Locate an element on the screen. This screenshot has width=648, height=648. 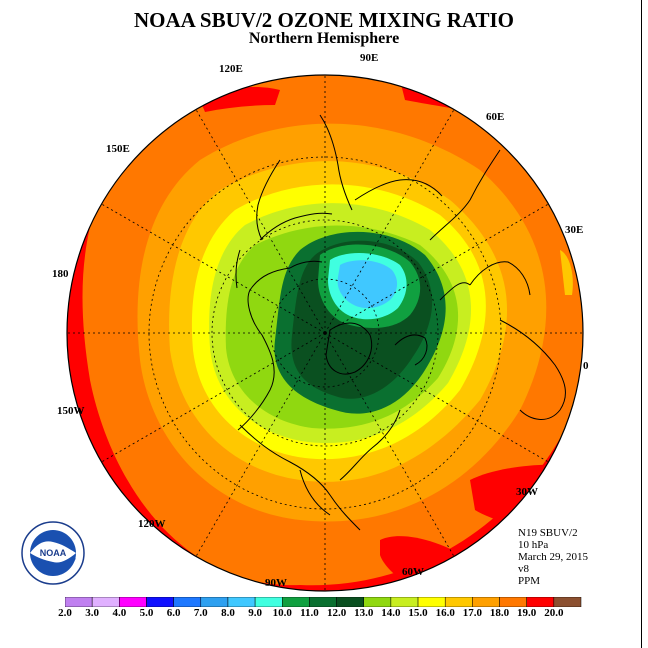
colorbar-tick-label: 14.0 is located at coordinates (391, 613).